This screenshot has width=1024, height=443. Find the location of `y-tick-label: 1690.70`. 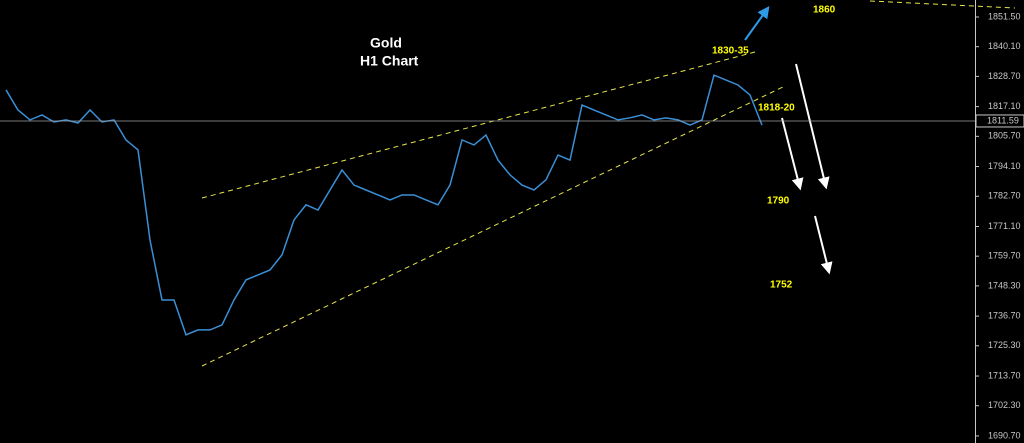

y-tick-label: 1690.70 is located at coordinates (1004, 435).